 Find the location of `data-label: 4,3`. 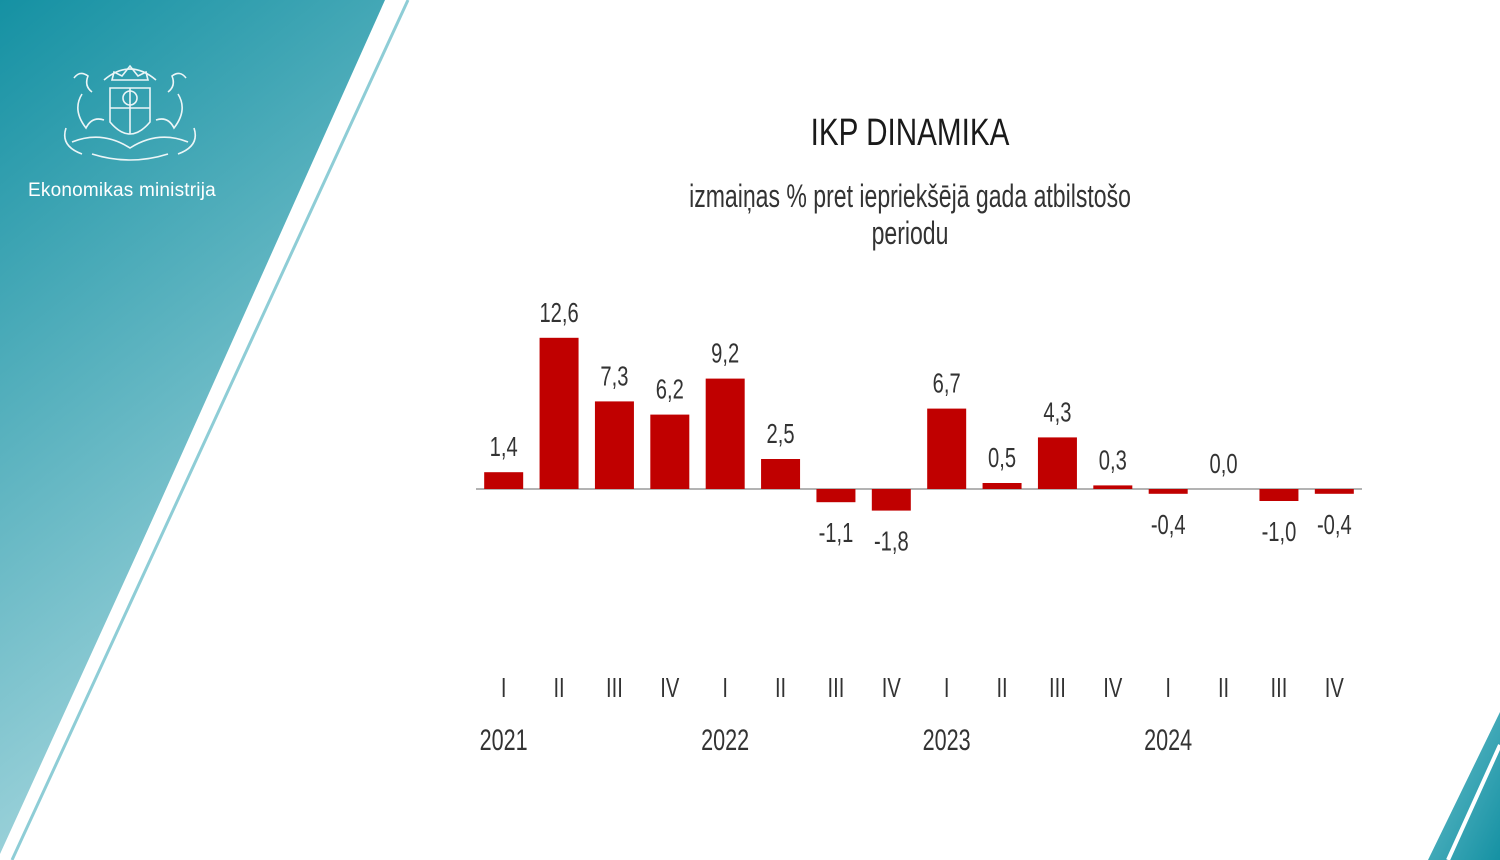

data-label: 4,3 is located at coordinates (1057, 412).